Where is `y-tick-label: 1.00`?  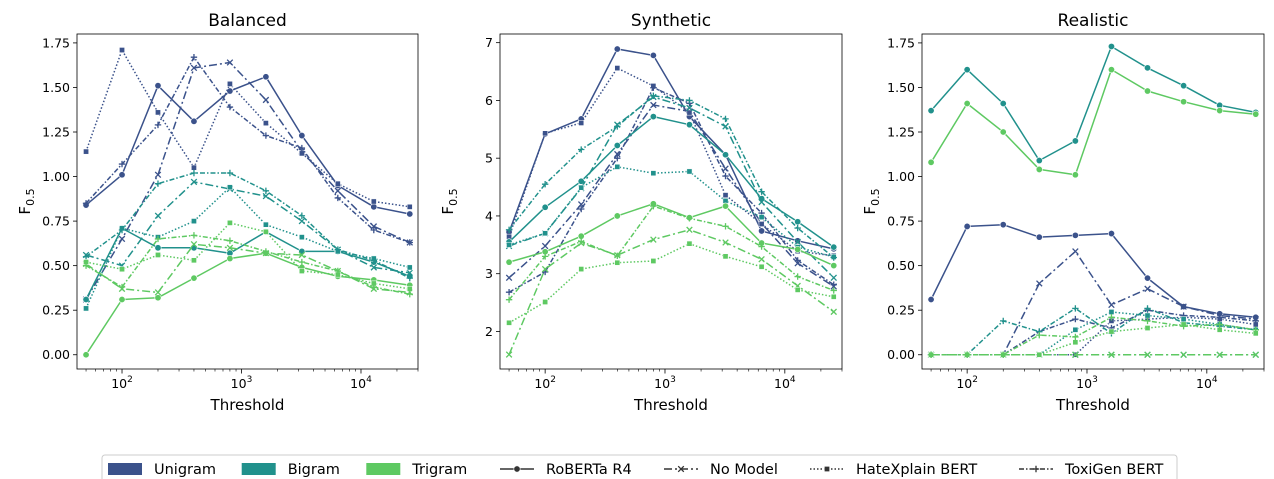 y-tick-label: 1.00 is located at coordinates (56, 176).